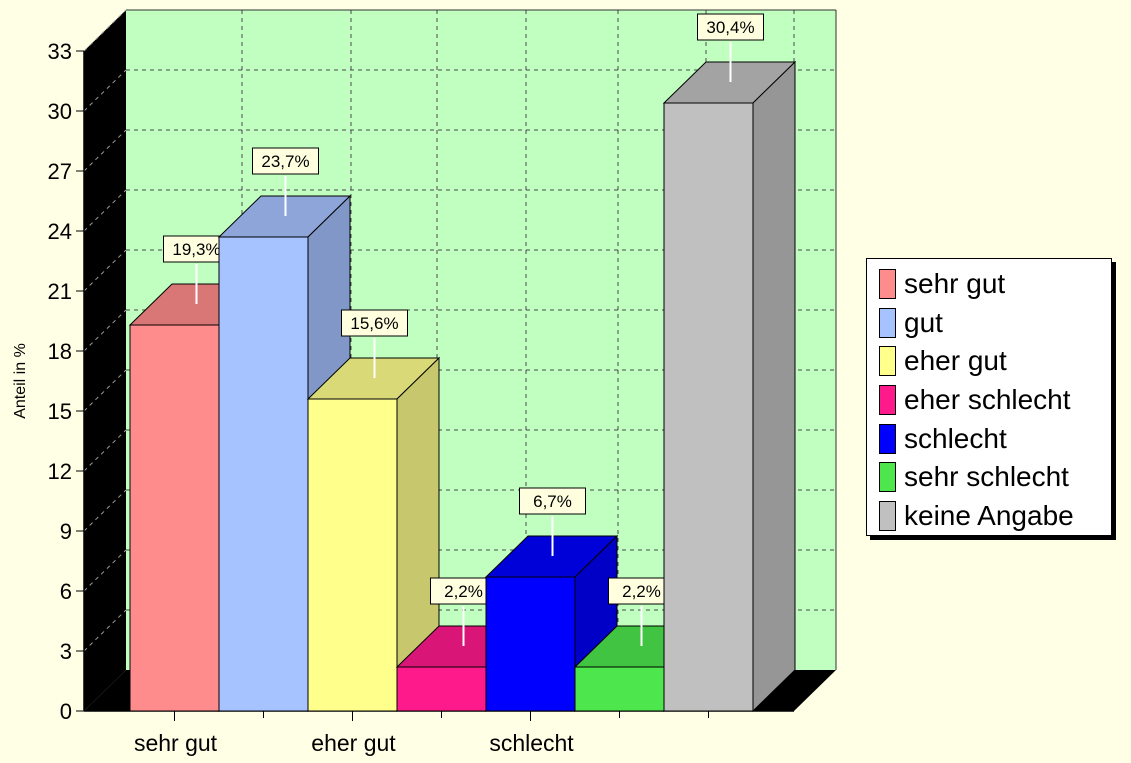  What do you see at coordinates (986, 477) in the screenshot?
I see `legend-label: sehr schlecht` at bounding box center [986, 477].